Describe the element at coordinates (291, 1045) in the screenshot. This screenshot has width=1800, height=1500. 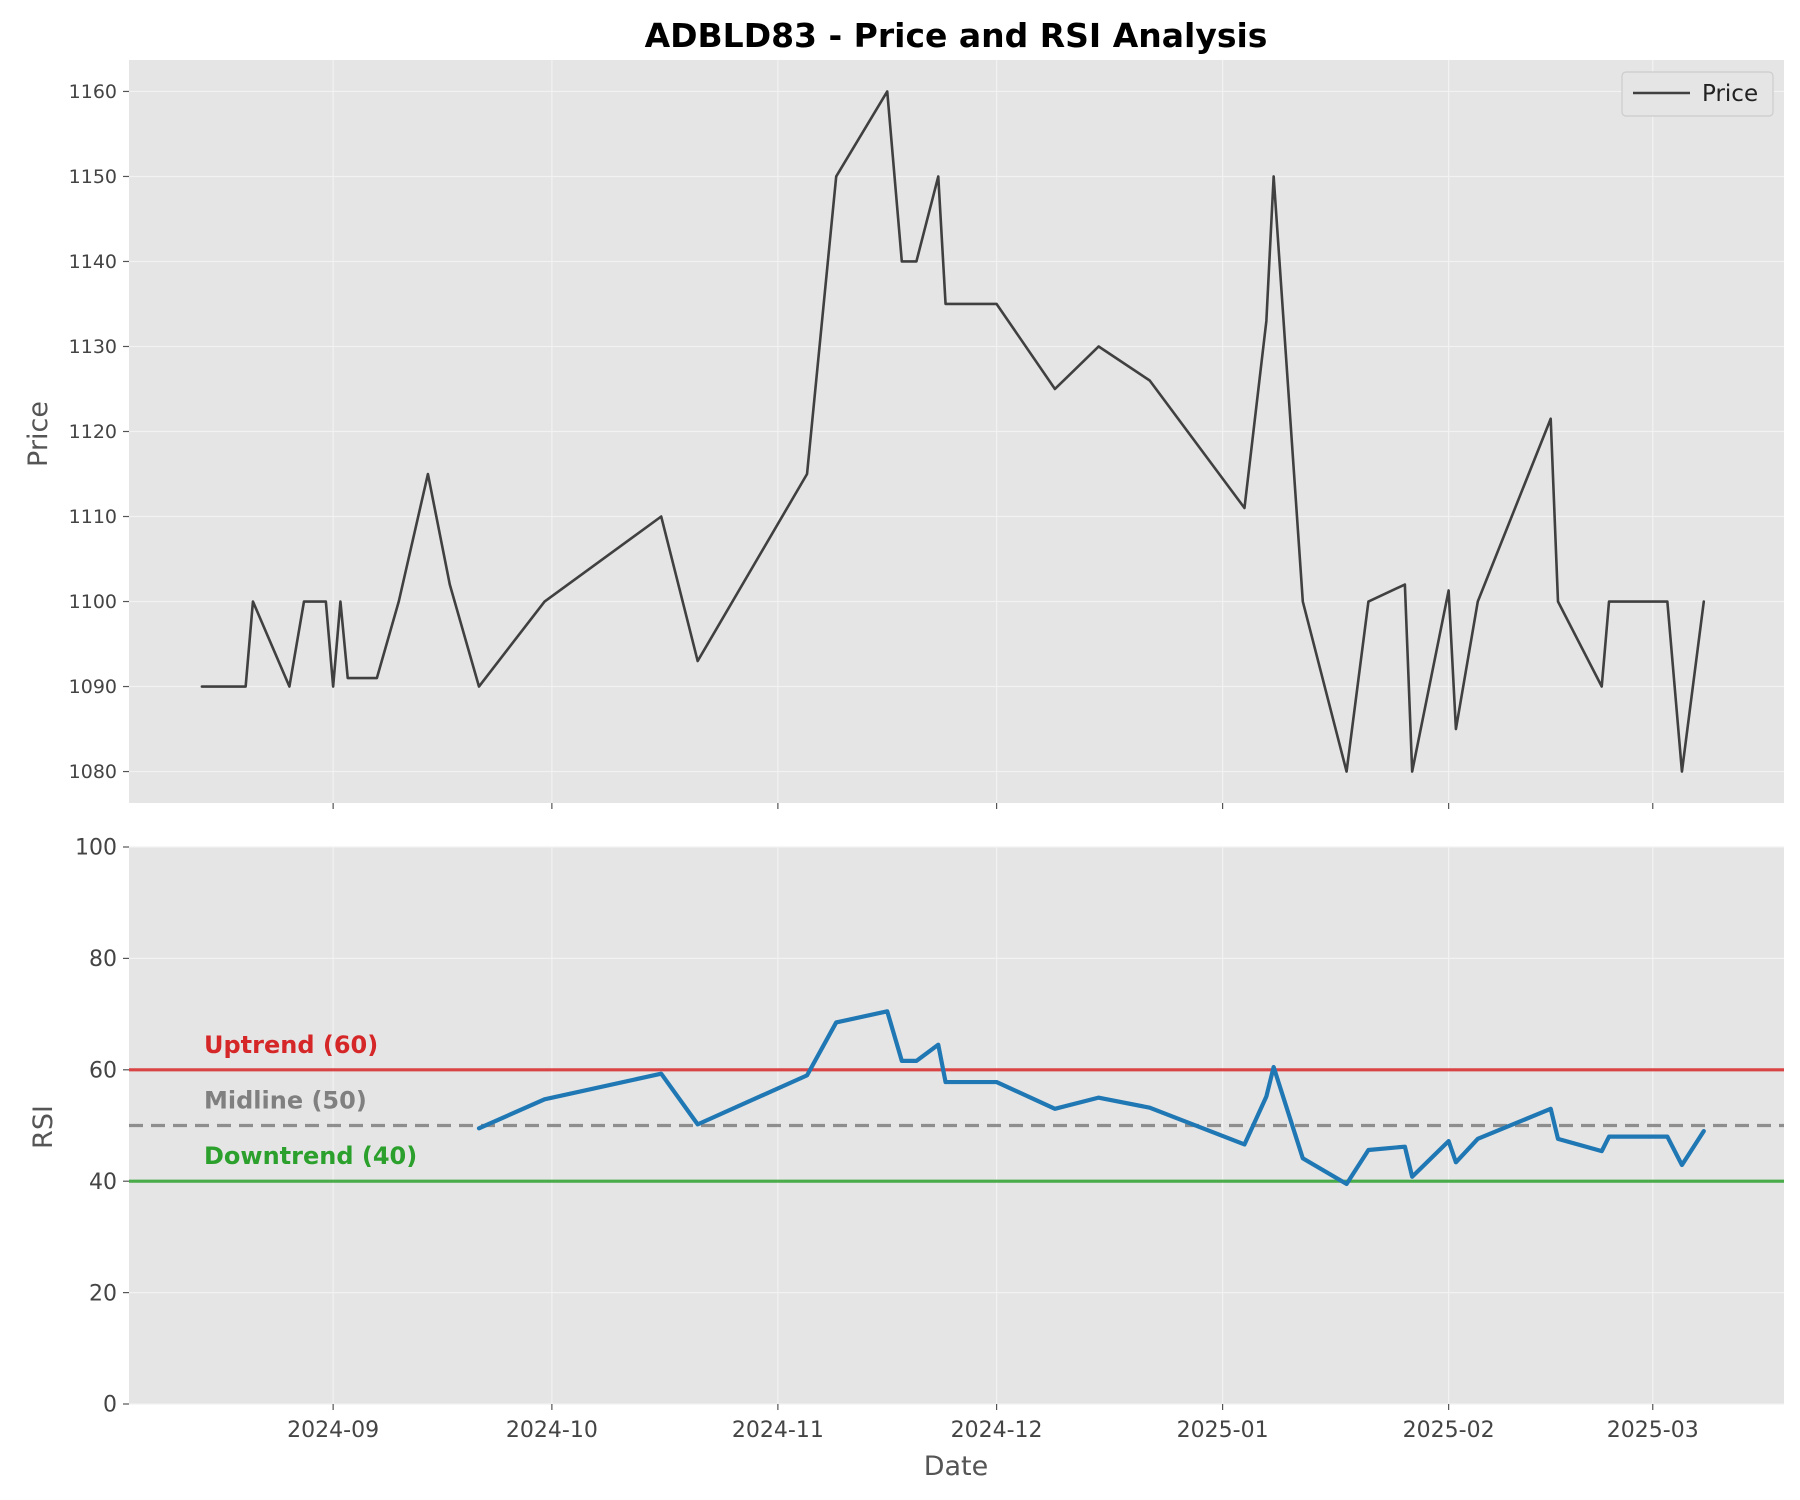
I see `reference-label-60: Uptrend (60)` at that location.